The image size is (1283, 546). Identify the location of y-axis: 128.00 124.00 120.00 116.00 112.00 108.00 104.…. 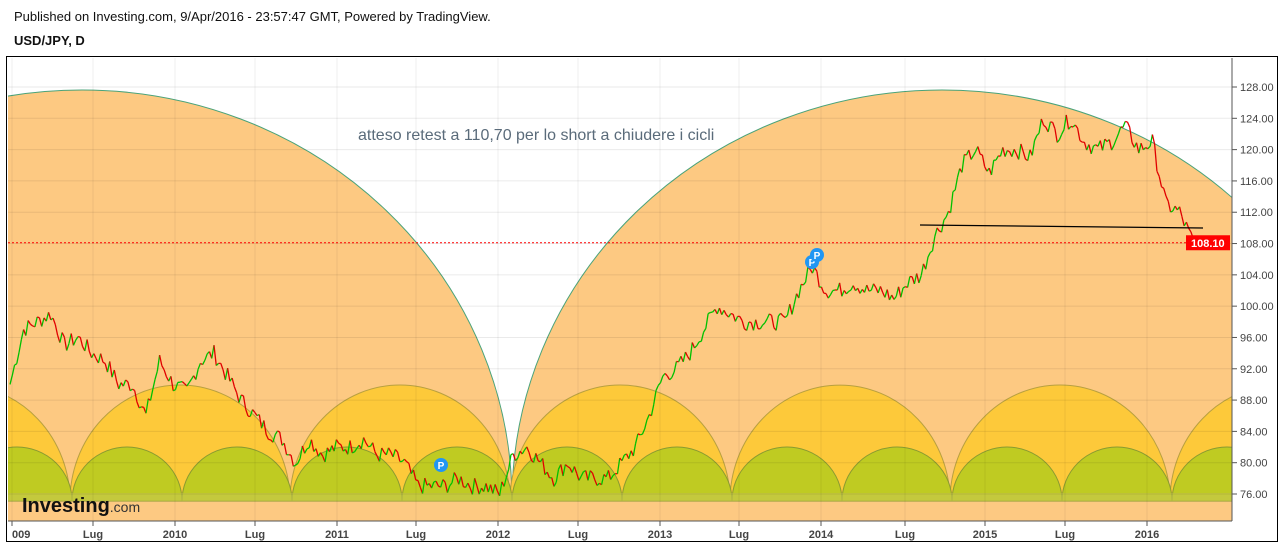
(1253, 291).